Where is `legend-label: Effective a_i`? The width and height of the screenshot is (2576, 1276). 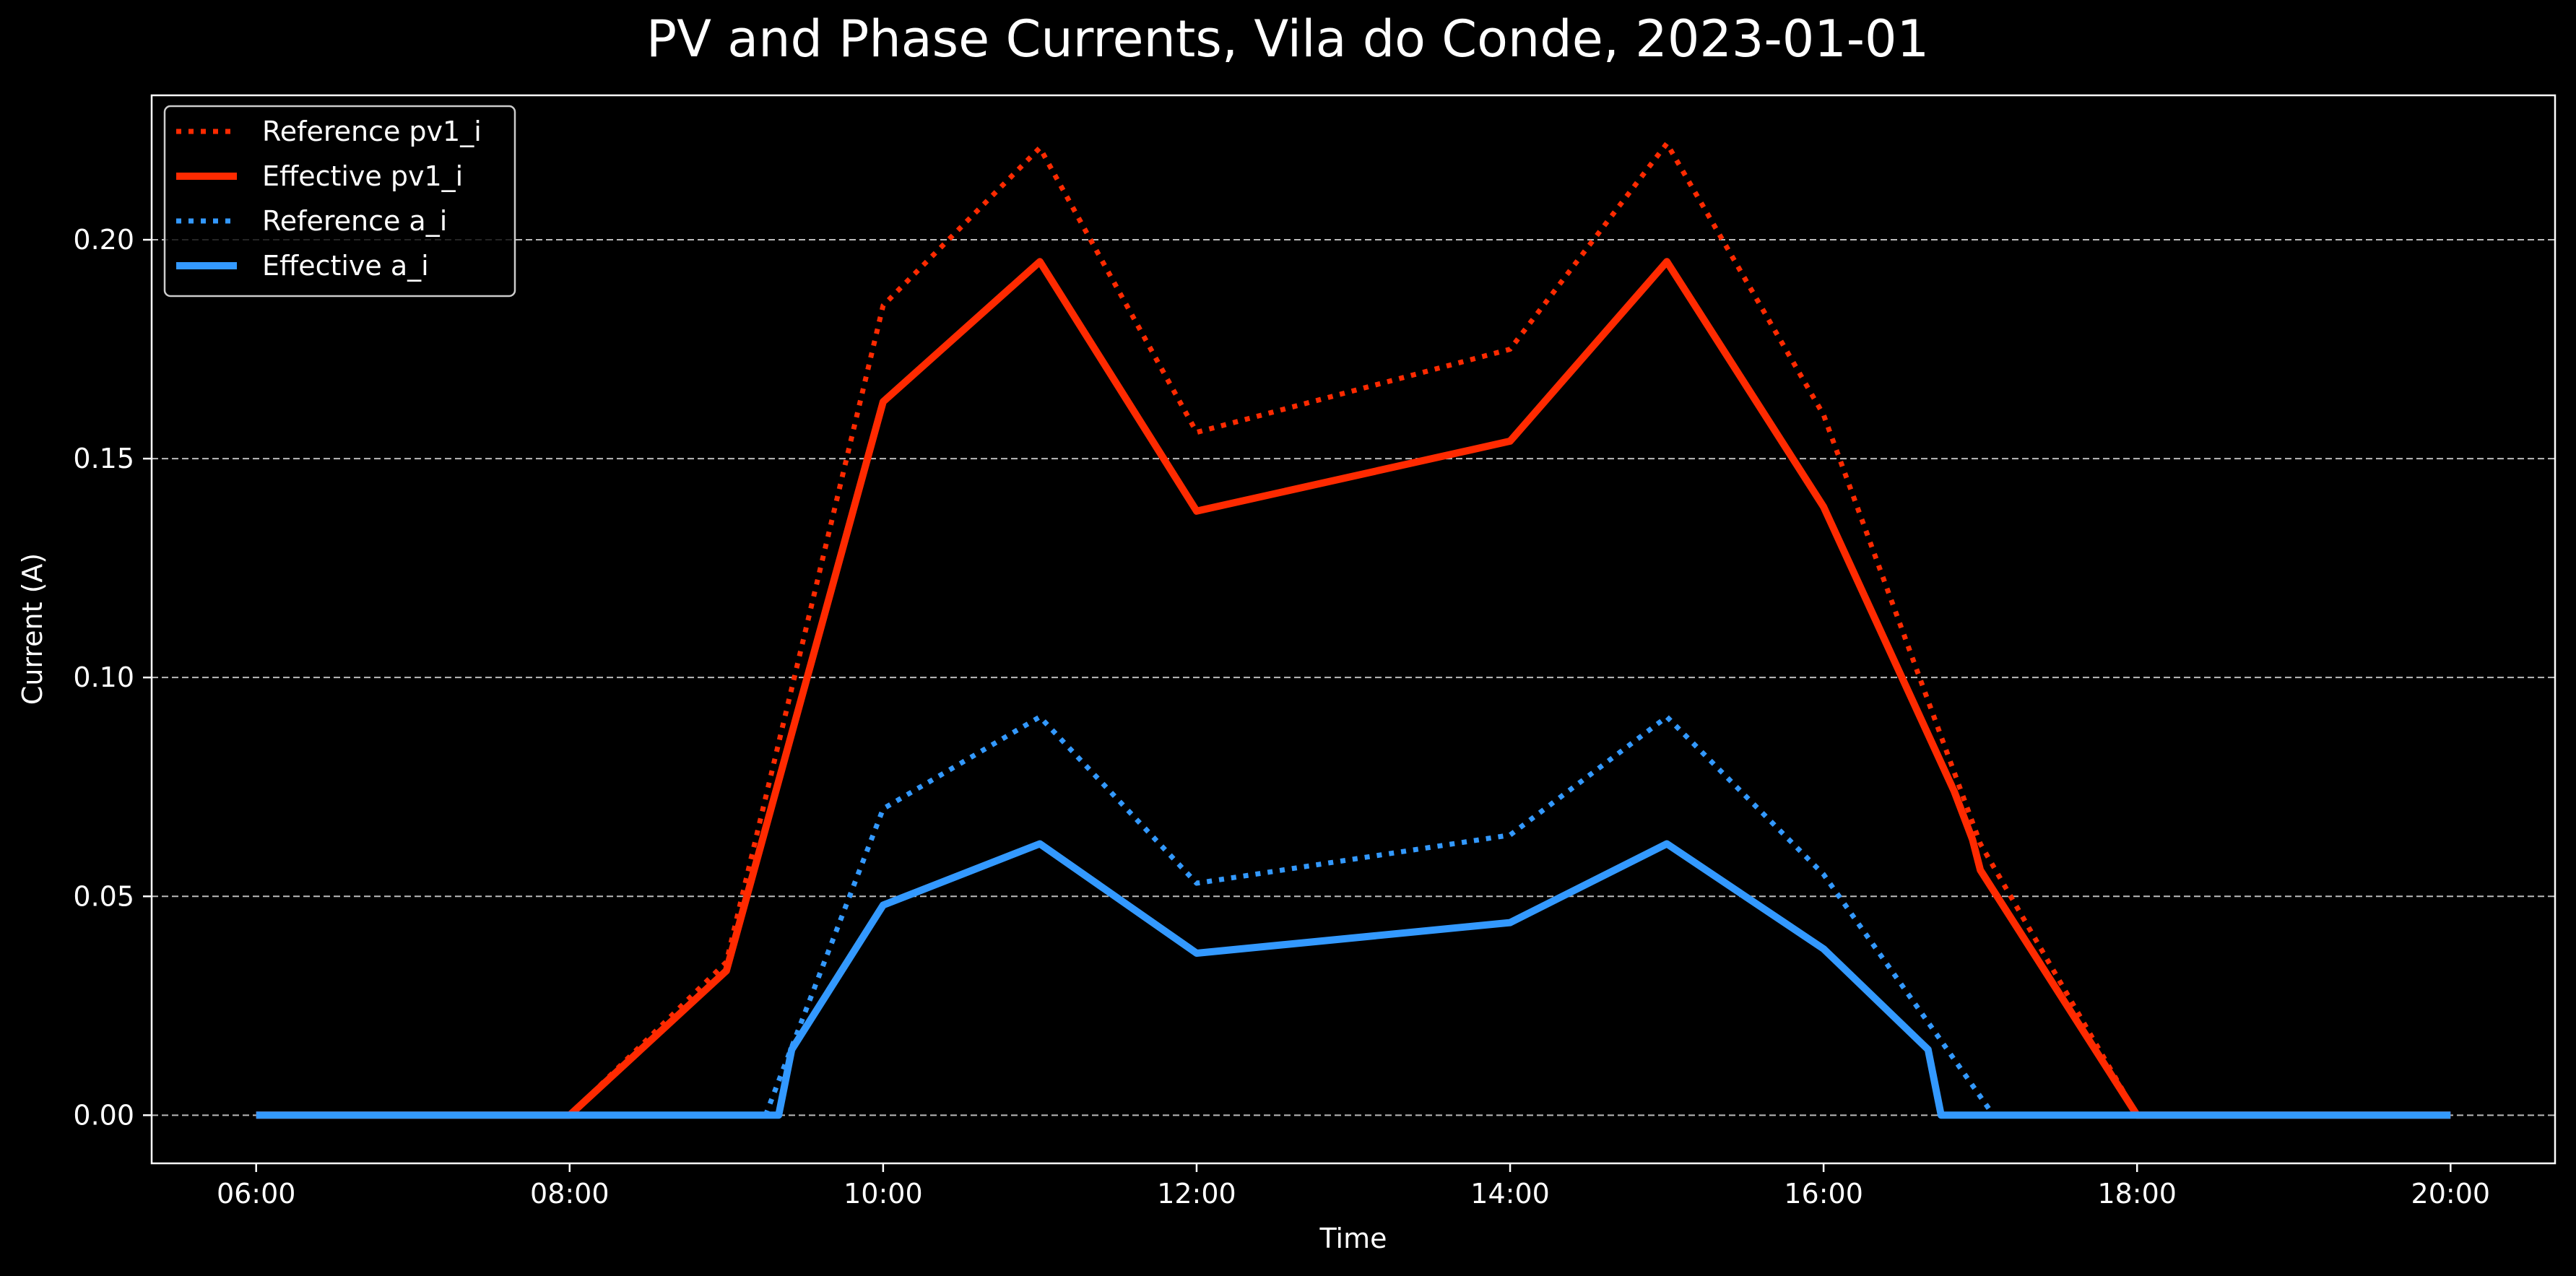 legend-label: Effective a_i is located at coordinates (345, 266).